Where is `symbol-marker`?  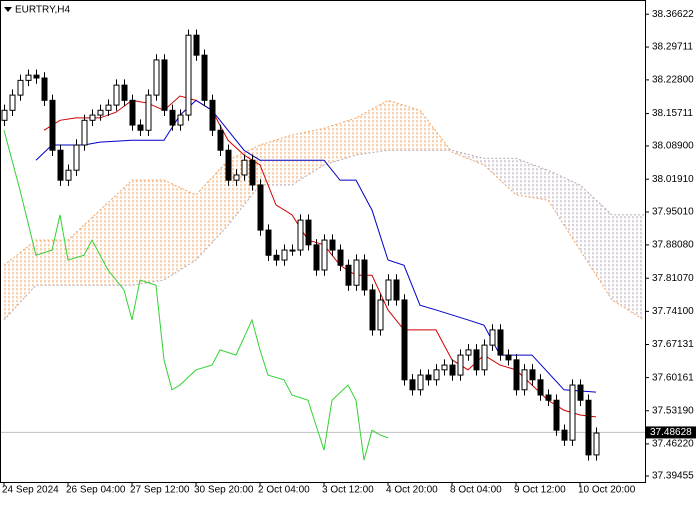
symbol-marker is located at coordinates (8, 9).